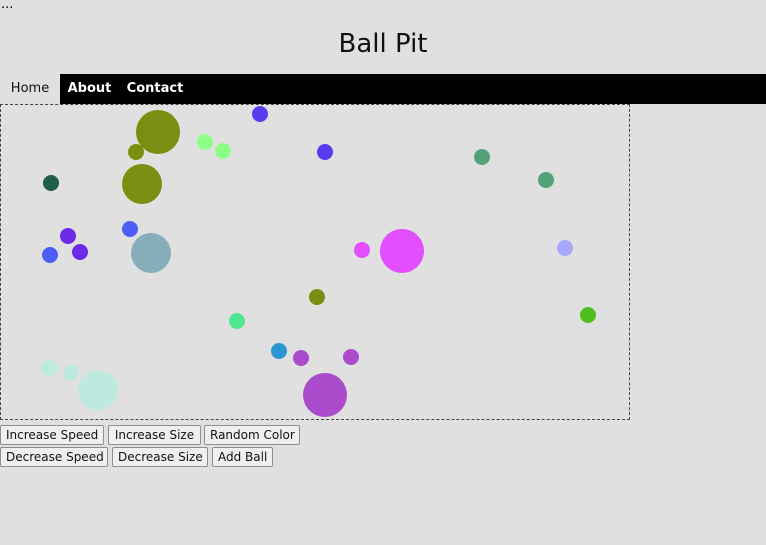 The width and height of the screenshot is (766, 545). I want to click on decrease-speed-button: Decrease Speed, so click(54, 457).